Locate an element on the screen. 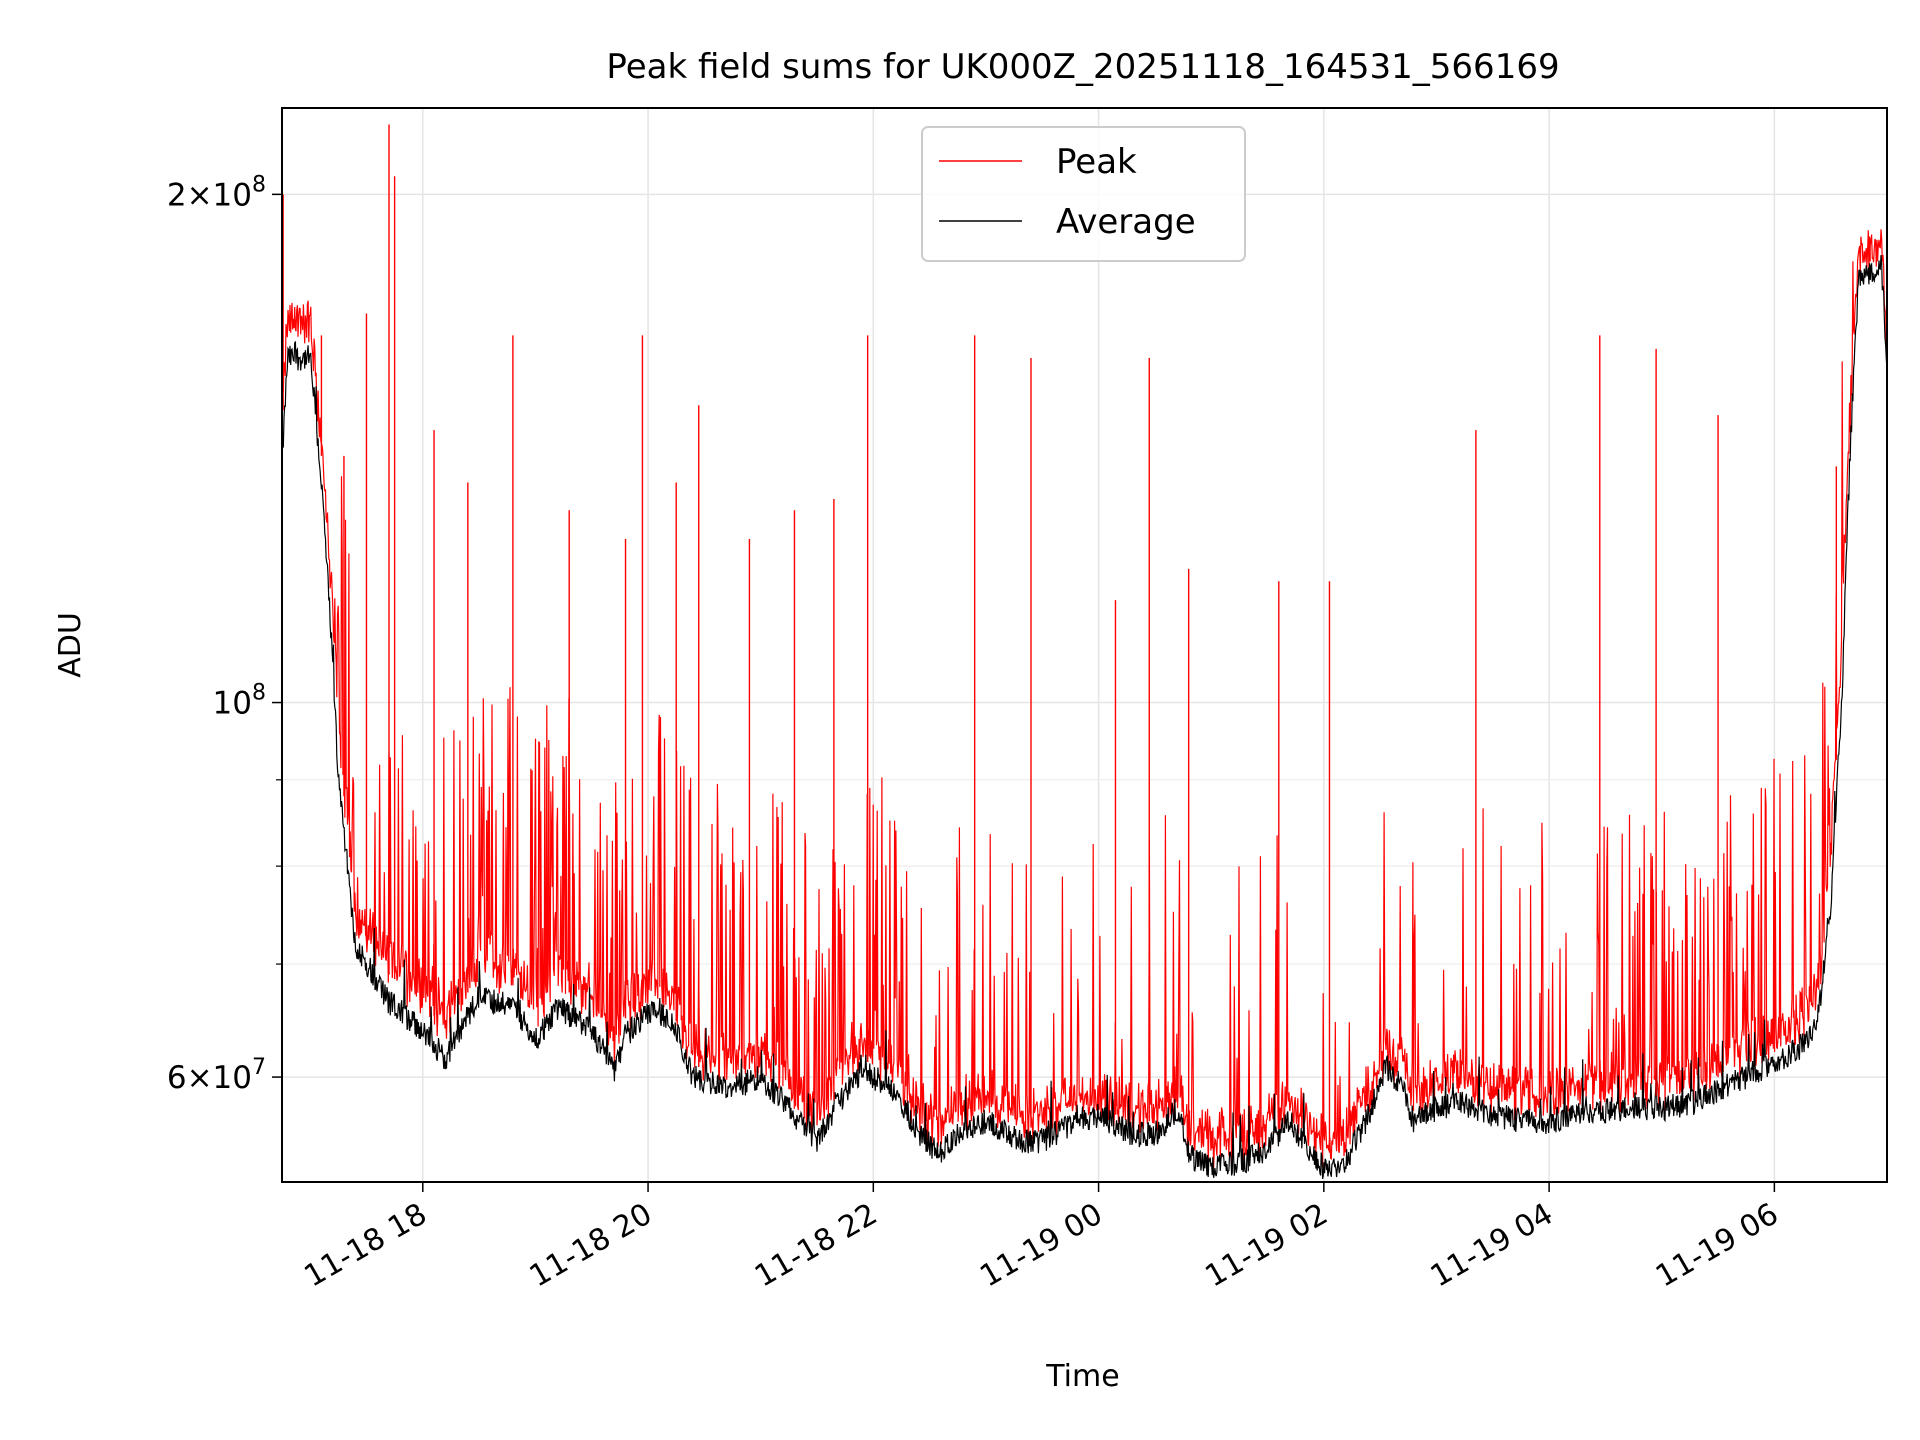  x-tick-label: 11-18 22 is located at coordinates (816, 1246).